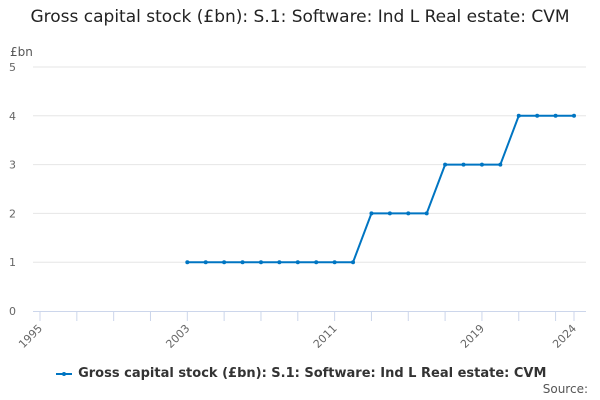 This screenshot has height=400, width=600. I want to click on y-tick-label: 1, so click(12, 262).